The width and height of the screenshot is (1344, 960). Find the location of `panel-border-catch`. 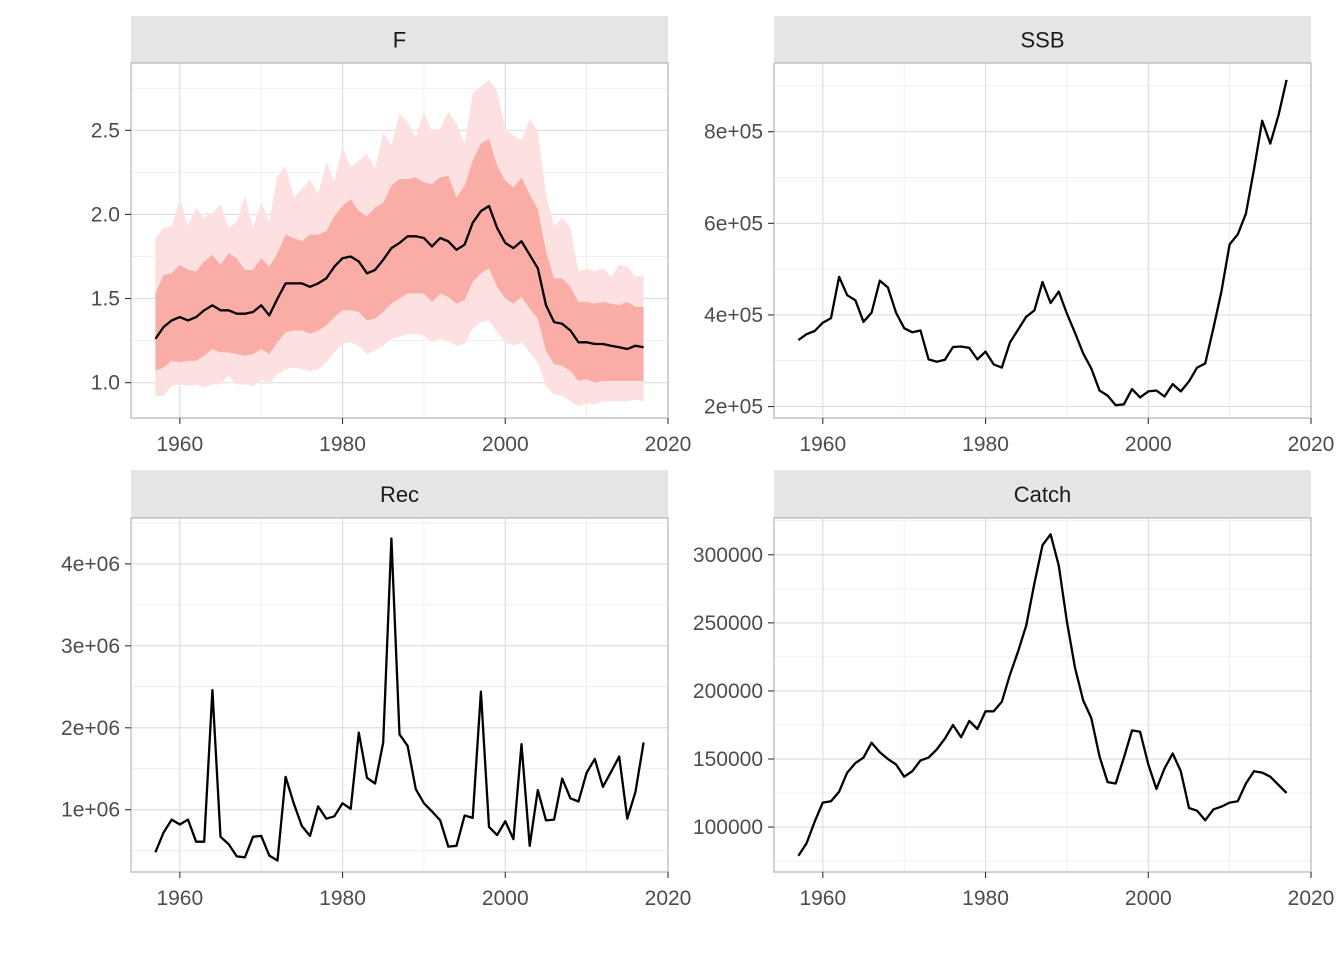

panel-border-catch is located at coordinates (1042, 695).